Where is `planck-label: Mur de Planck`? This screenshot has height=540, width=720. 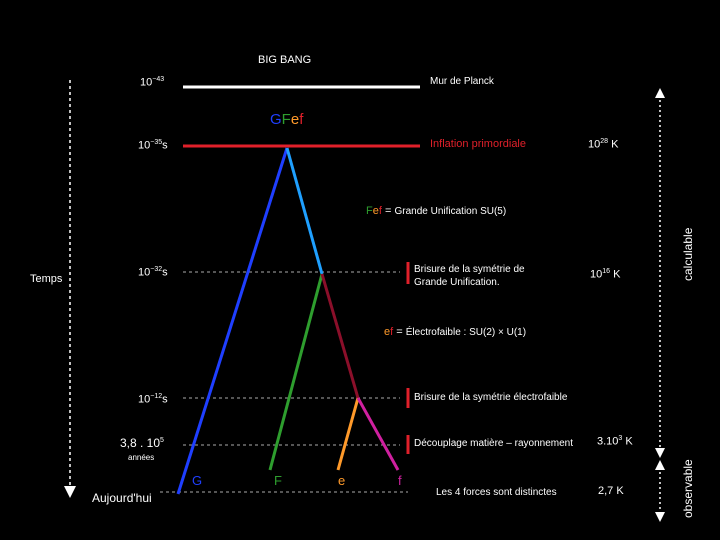 planck-label: Mur de Planck is located at coordinates (462, 81).